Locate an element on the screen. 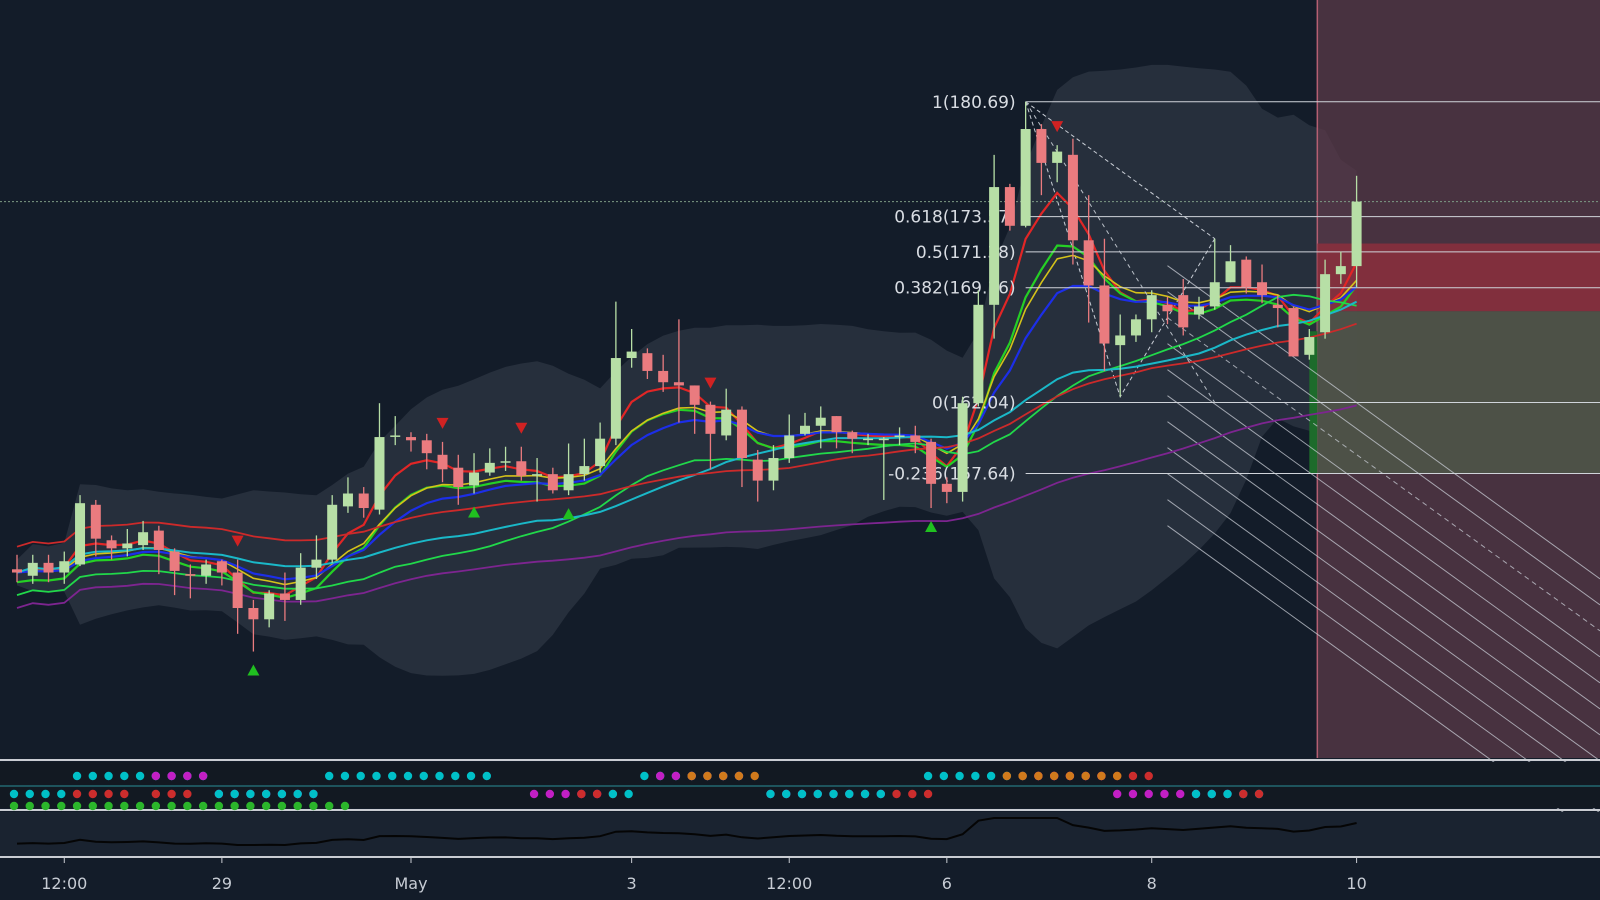 The image size is (1600, 900). sell-signal-arrow is located at coordinates (710, 383).